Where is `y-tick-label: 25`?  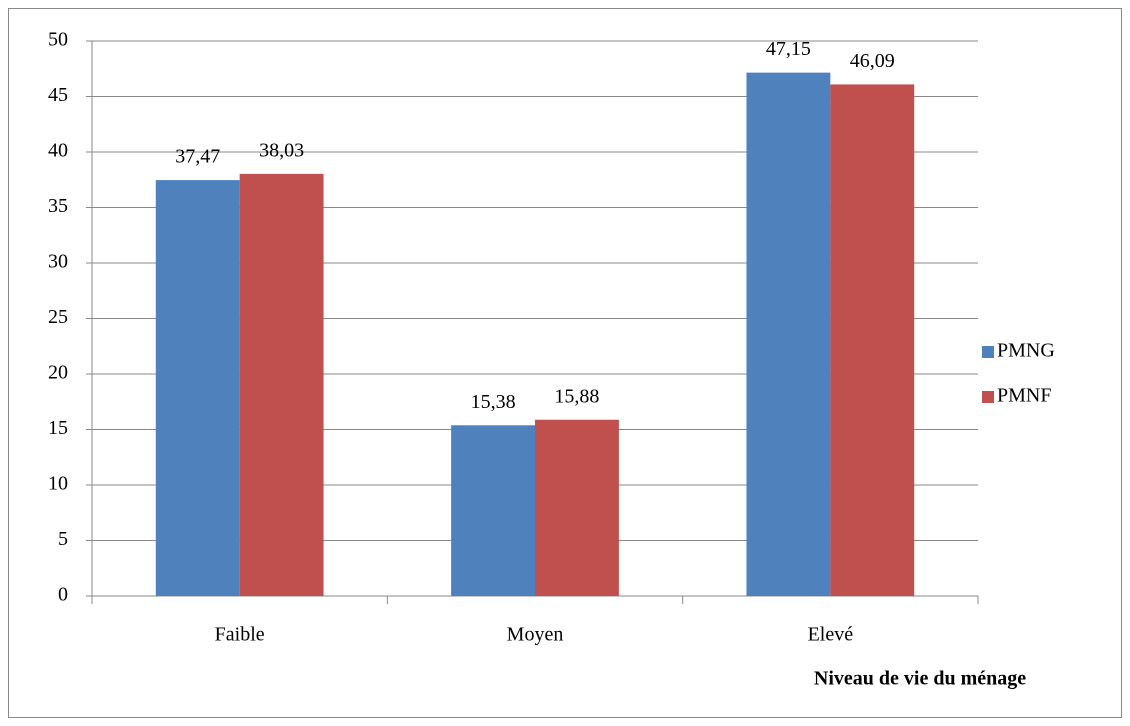 y-tick-label: 25 is located at coordinates (58, 317).